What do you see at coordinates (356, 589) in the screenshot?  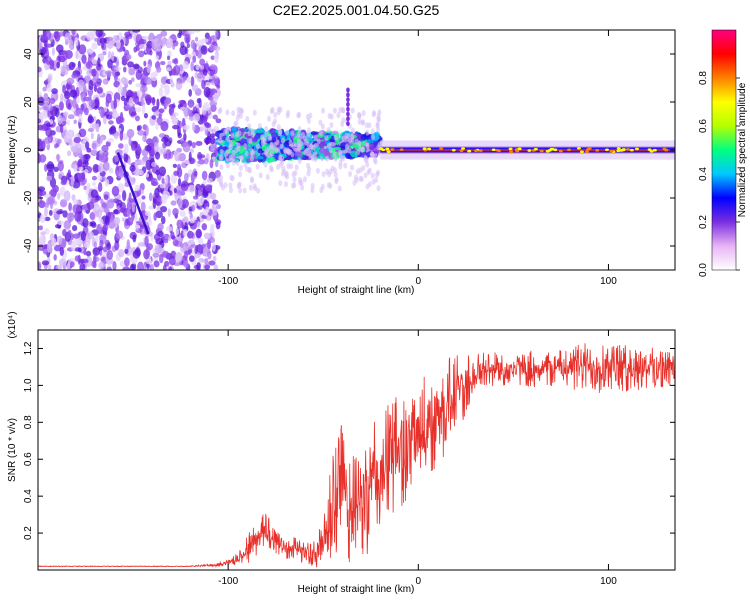 I see `snr-x-label: Height of straight line (km)` at bounding box center [356, 589].